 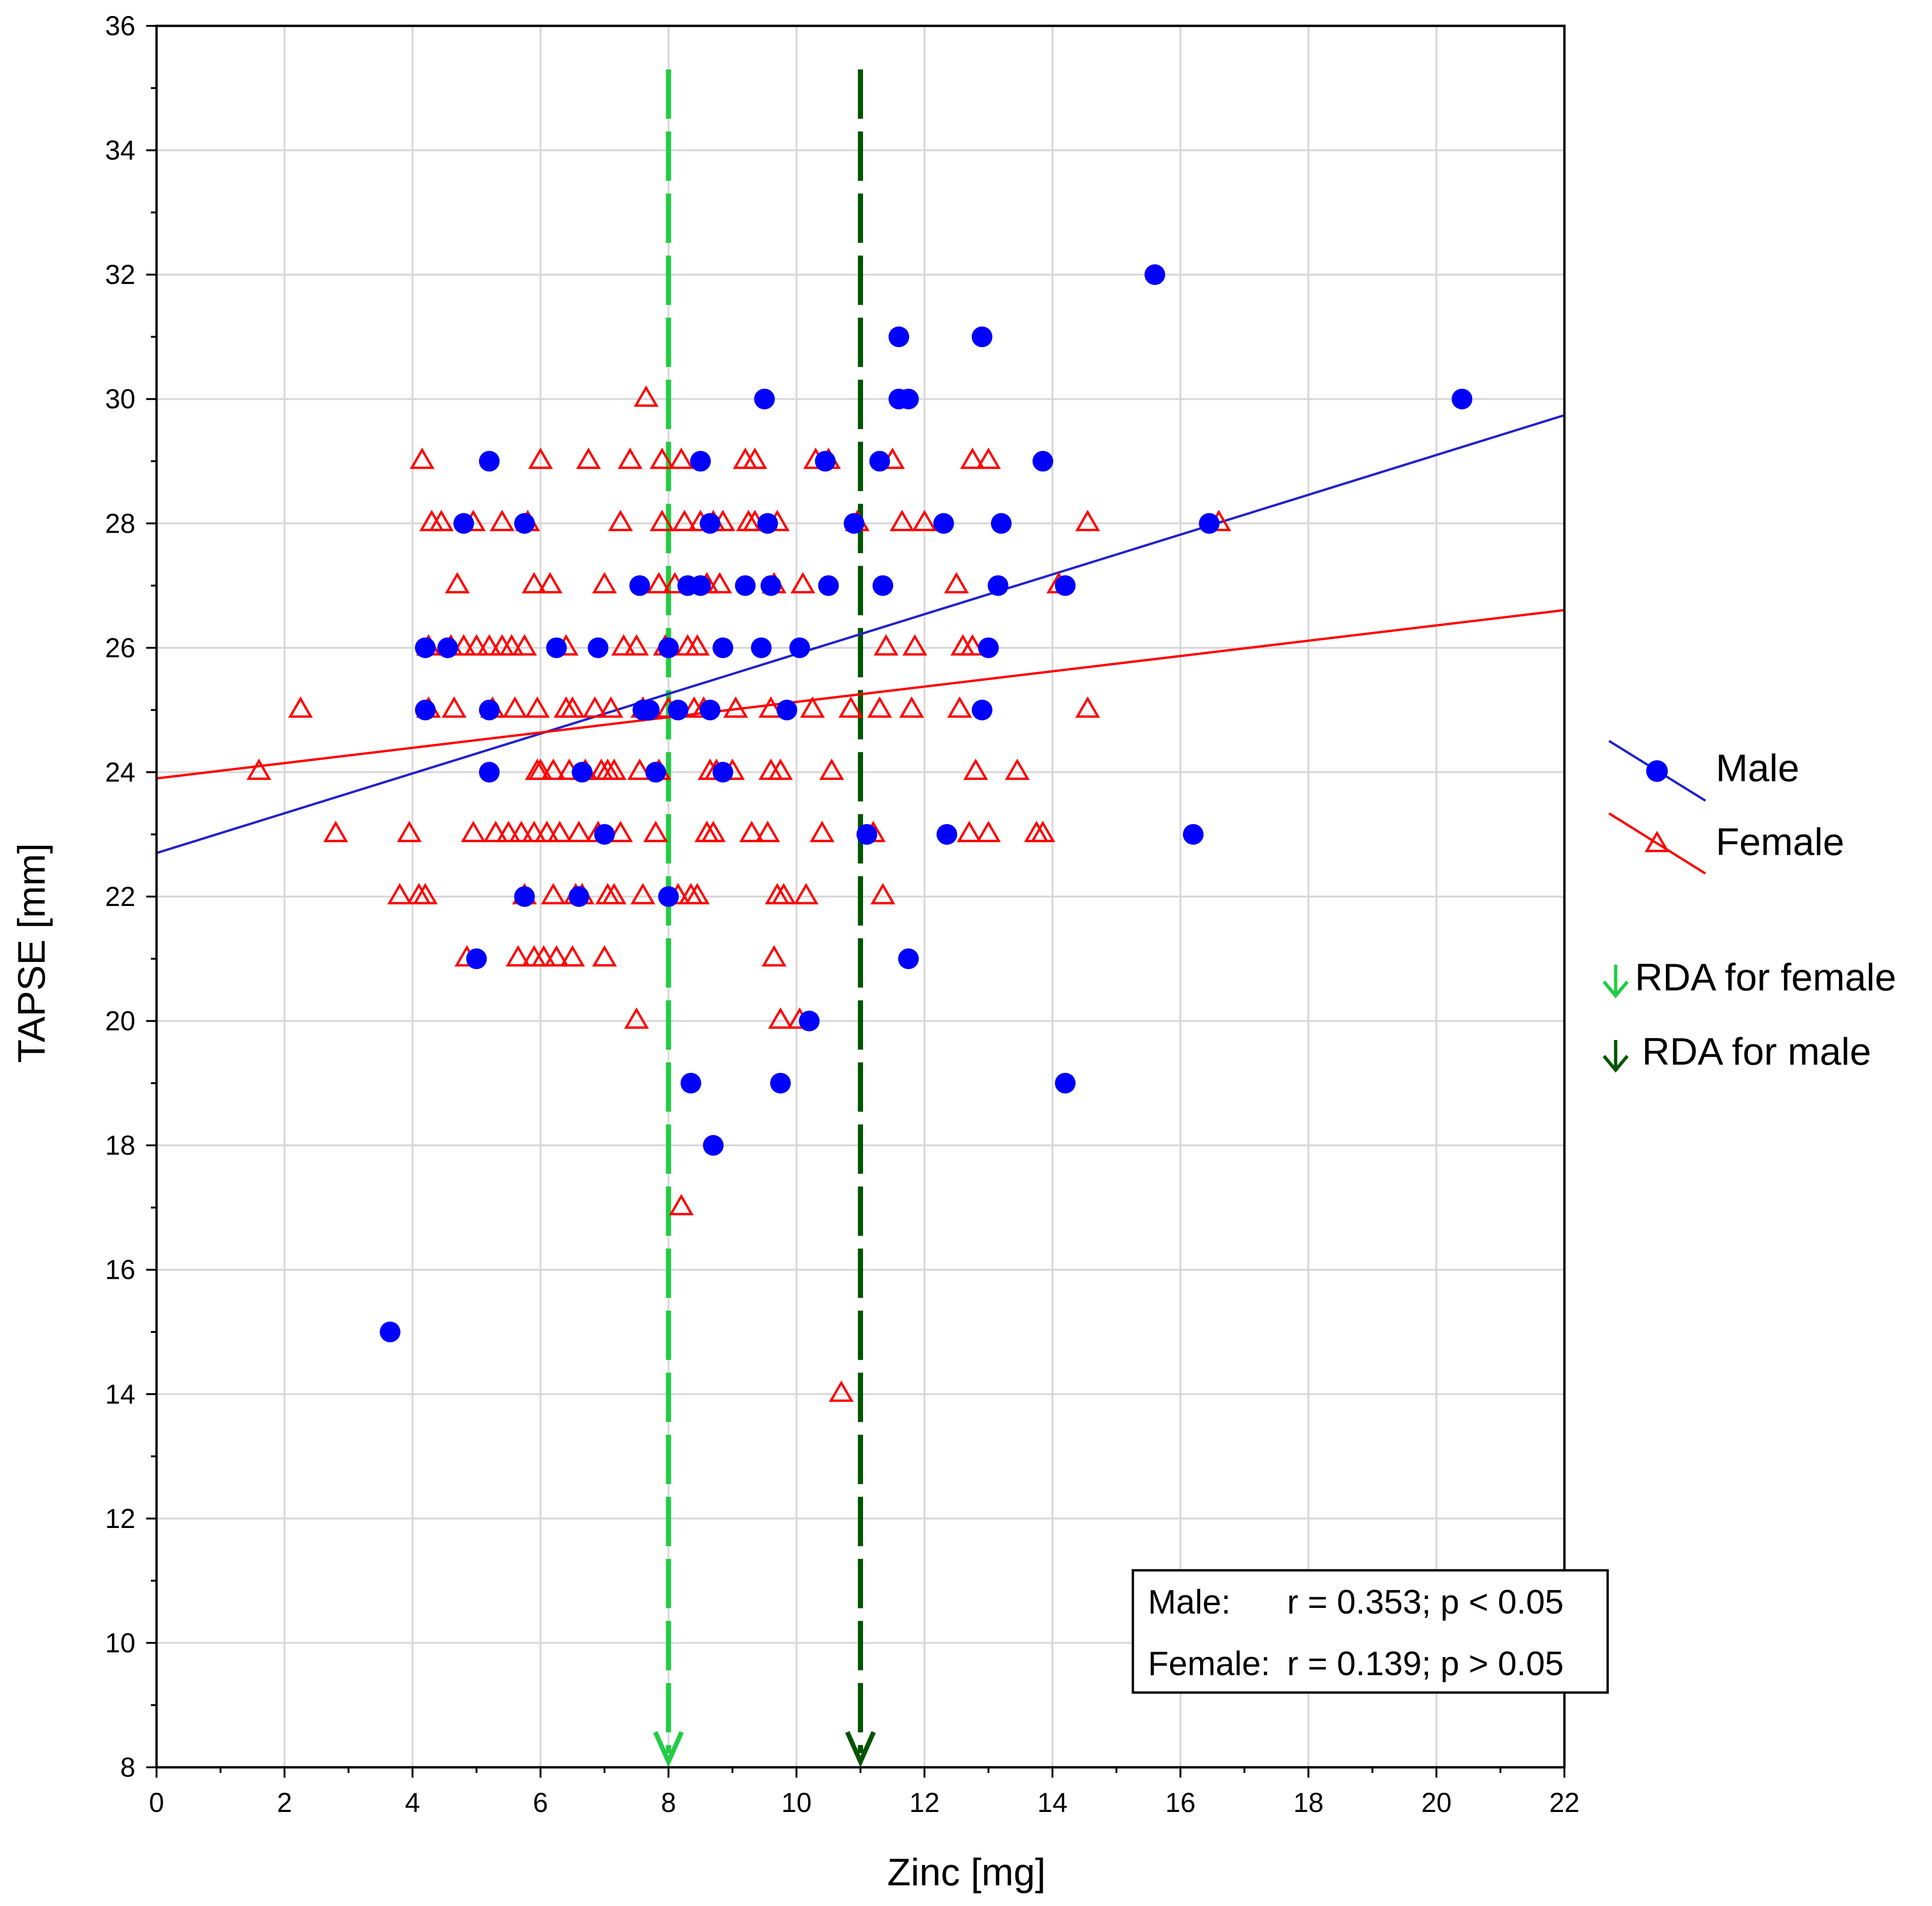 I want to click on x-axis-label: Zinc [mg], so click(x=966, y=1872).